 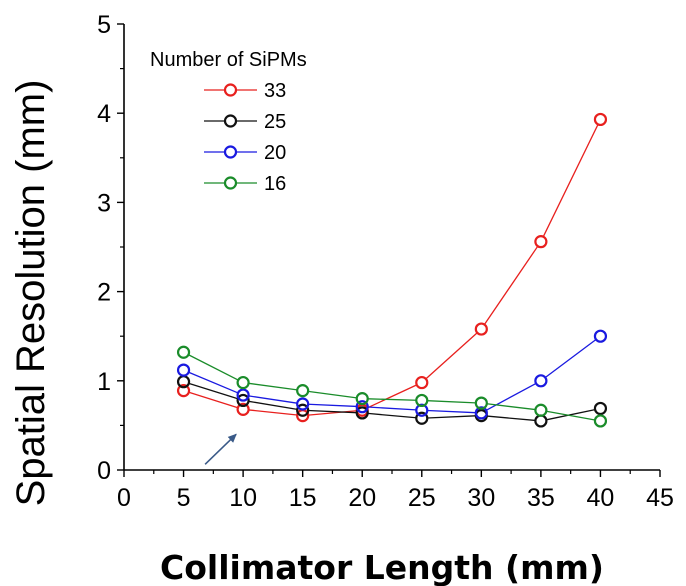 I want to click on legend-title: Number of SiPMs, so click(x=228, y=60).